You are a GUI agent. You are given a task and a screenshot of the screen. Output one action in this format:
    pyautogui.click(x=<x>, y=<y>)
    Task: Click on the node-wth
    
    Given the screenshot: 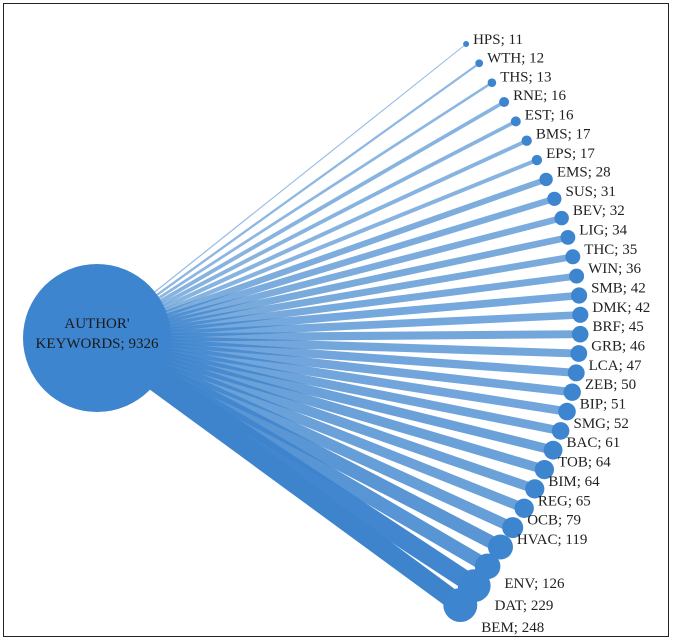 What is the action you would take?
    pyautogui.click(x=479, y=63)
    